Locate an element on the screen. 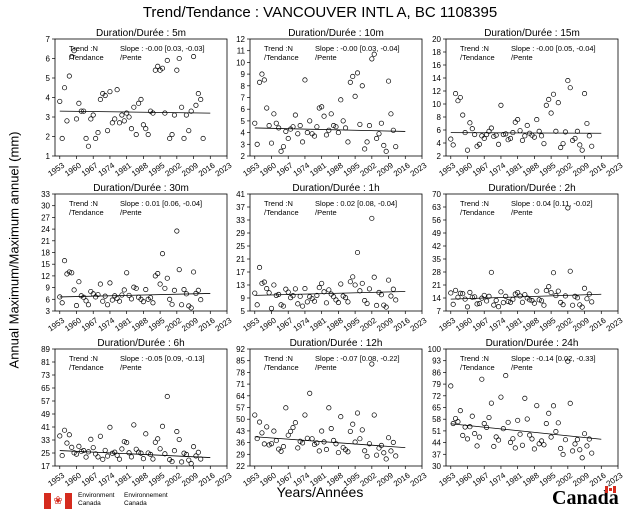  y-tick-label: 5 is located at coordinates (243, 311).